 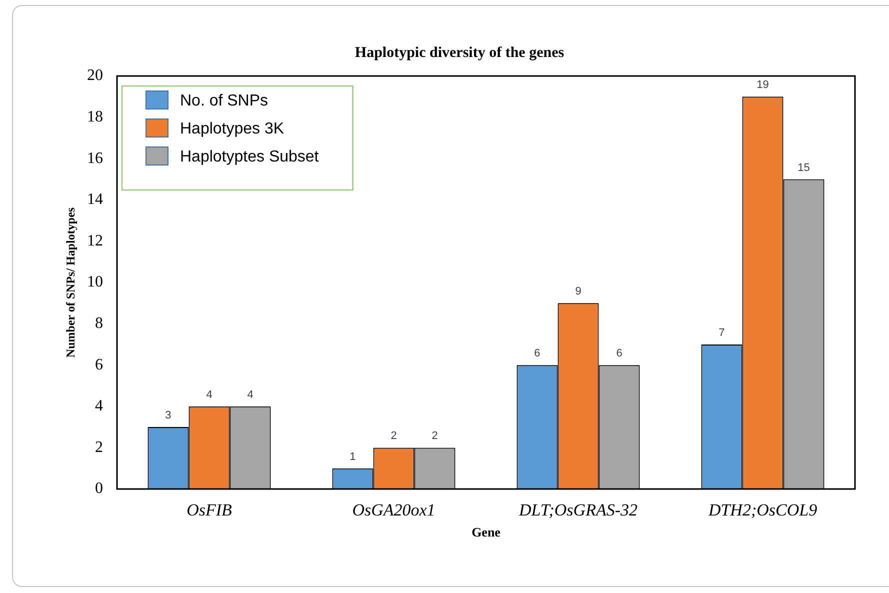 What do you see at coordinates (578, 292) in the screenshot?
I see `data-label: 9` at bounding box center [578, 292].